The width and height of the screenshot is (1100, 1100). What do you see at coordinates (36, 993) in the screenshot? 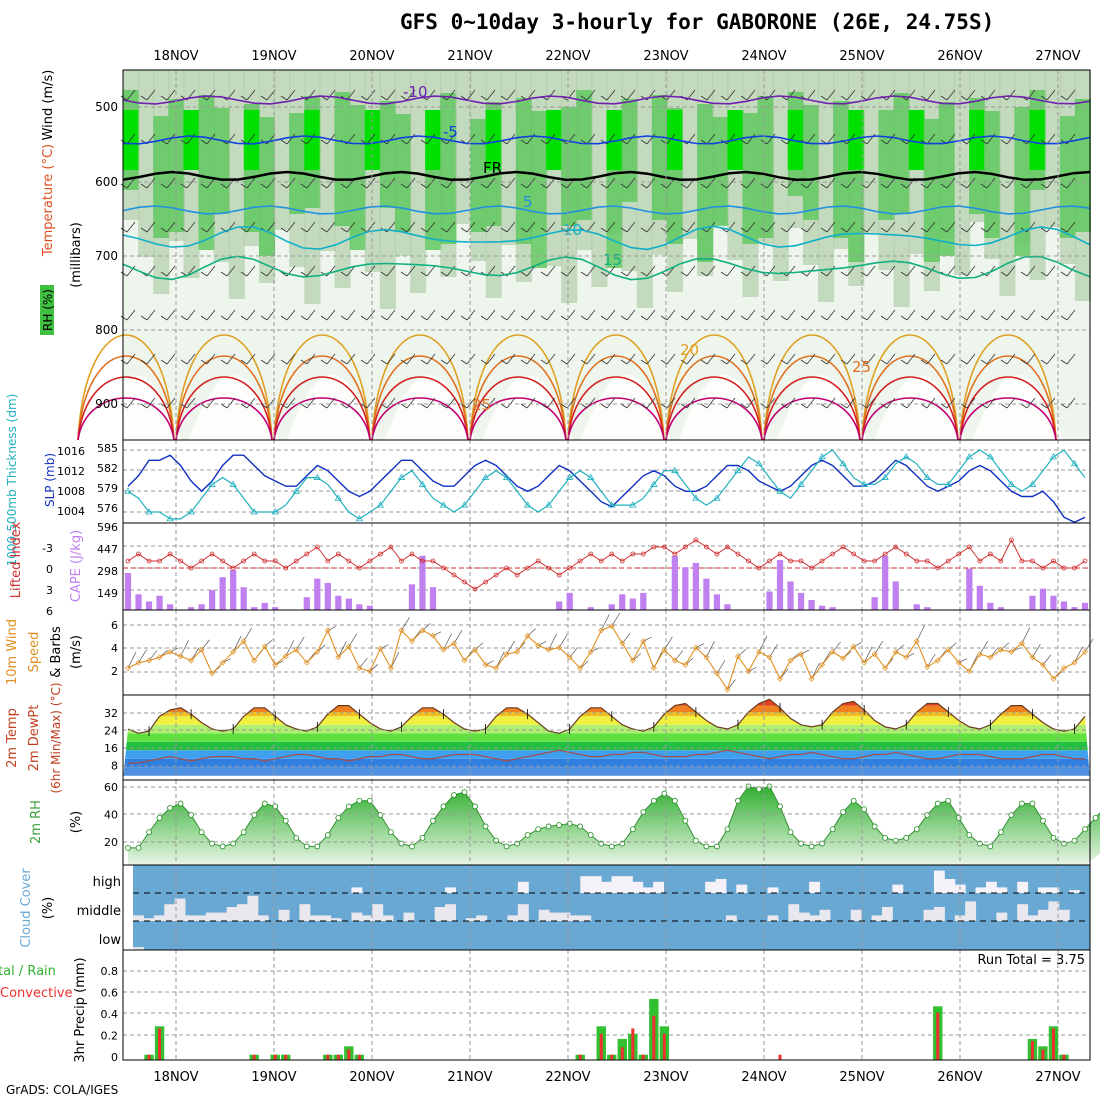
I see `precip-convective-axis-label: Convective` at bounding box center [36, 993].